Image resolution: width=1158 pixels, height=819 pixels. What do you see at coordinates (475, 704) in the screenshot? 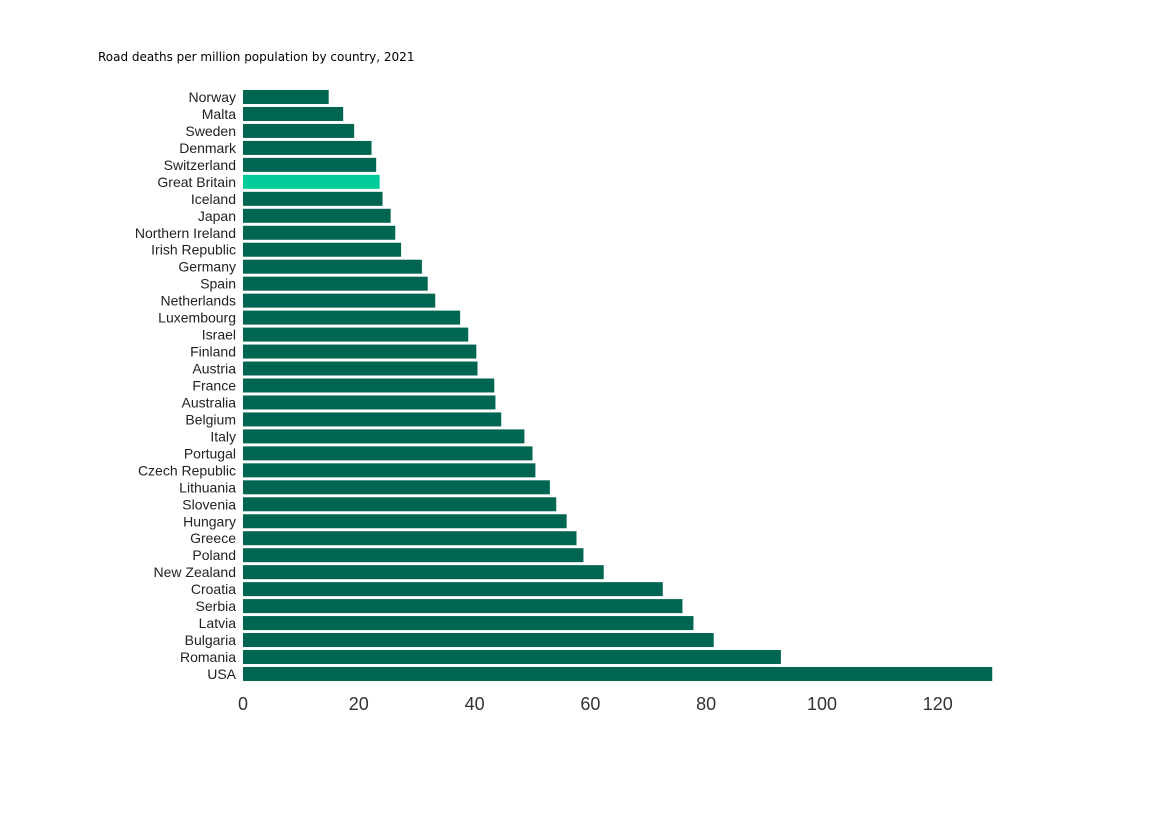
I see `x-tick-label: 40` at bounding box center [475, 704].